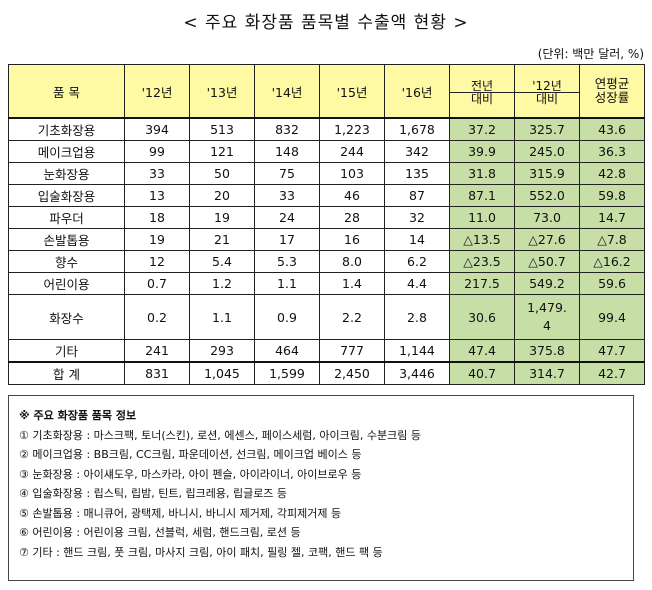  Describe the element at coordinates (352, 195) in the screenshot. I see `cell: 46` at that location.